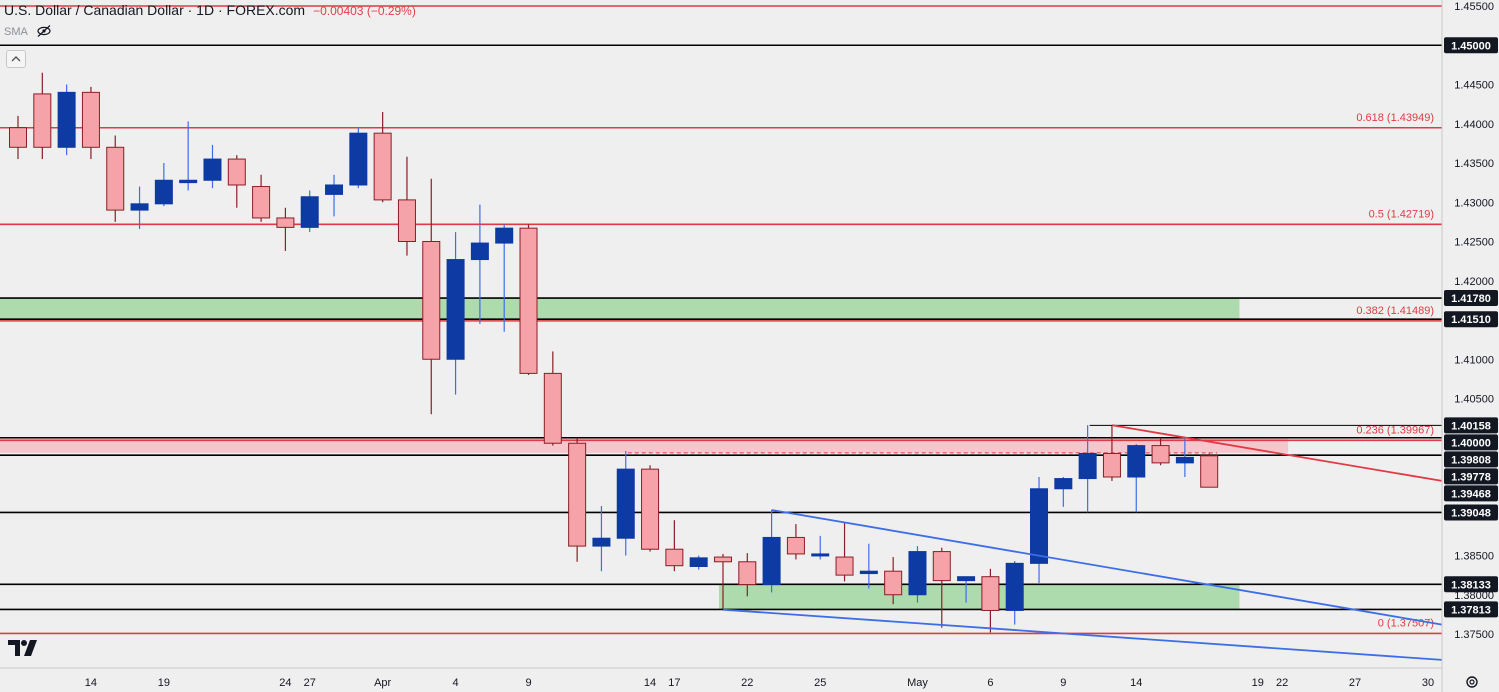  What do you see at coordinates (16, 32) in the screenshot?
I see `indicator-label: SMA` at bounding box center [16, 32].